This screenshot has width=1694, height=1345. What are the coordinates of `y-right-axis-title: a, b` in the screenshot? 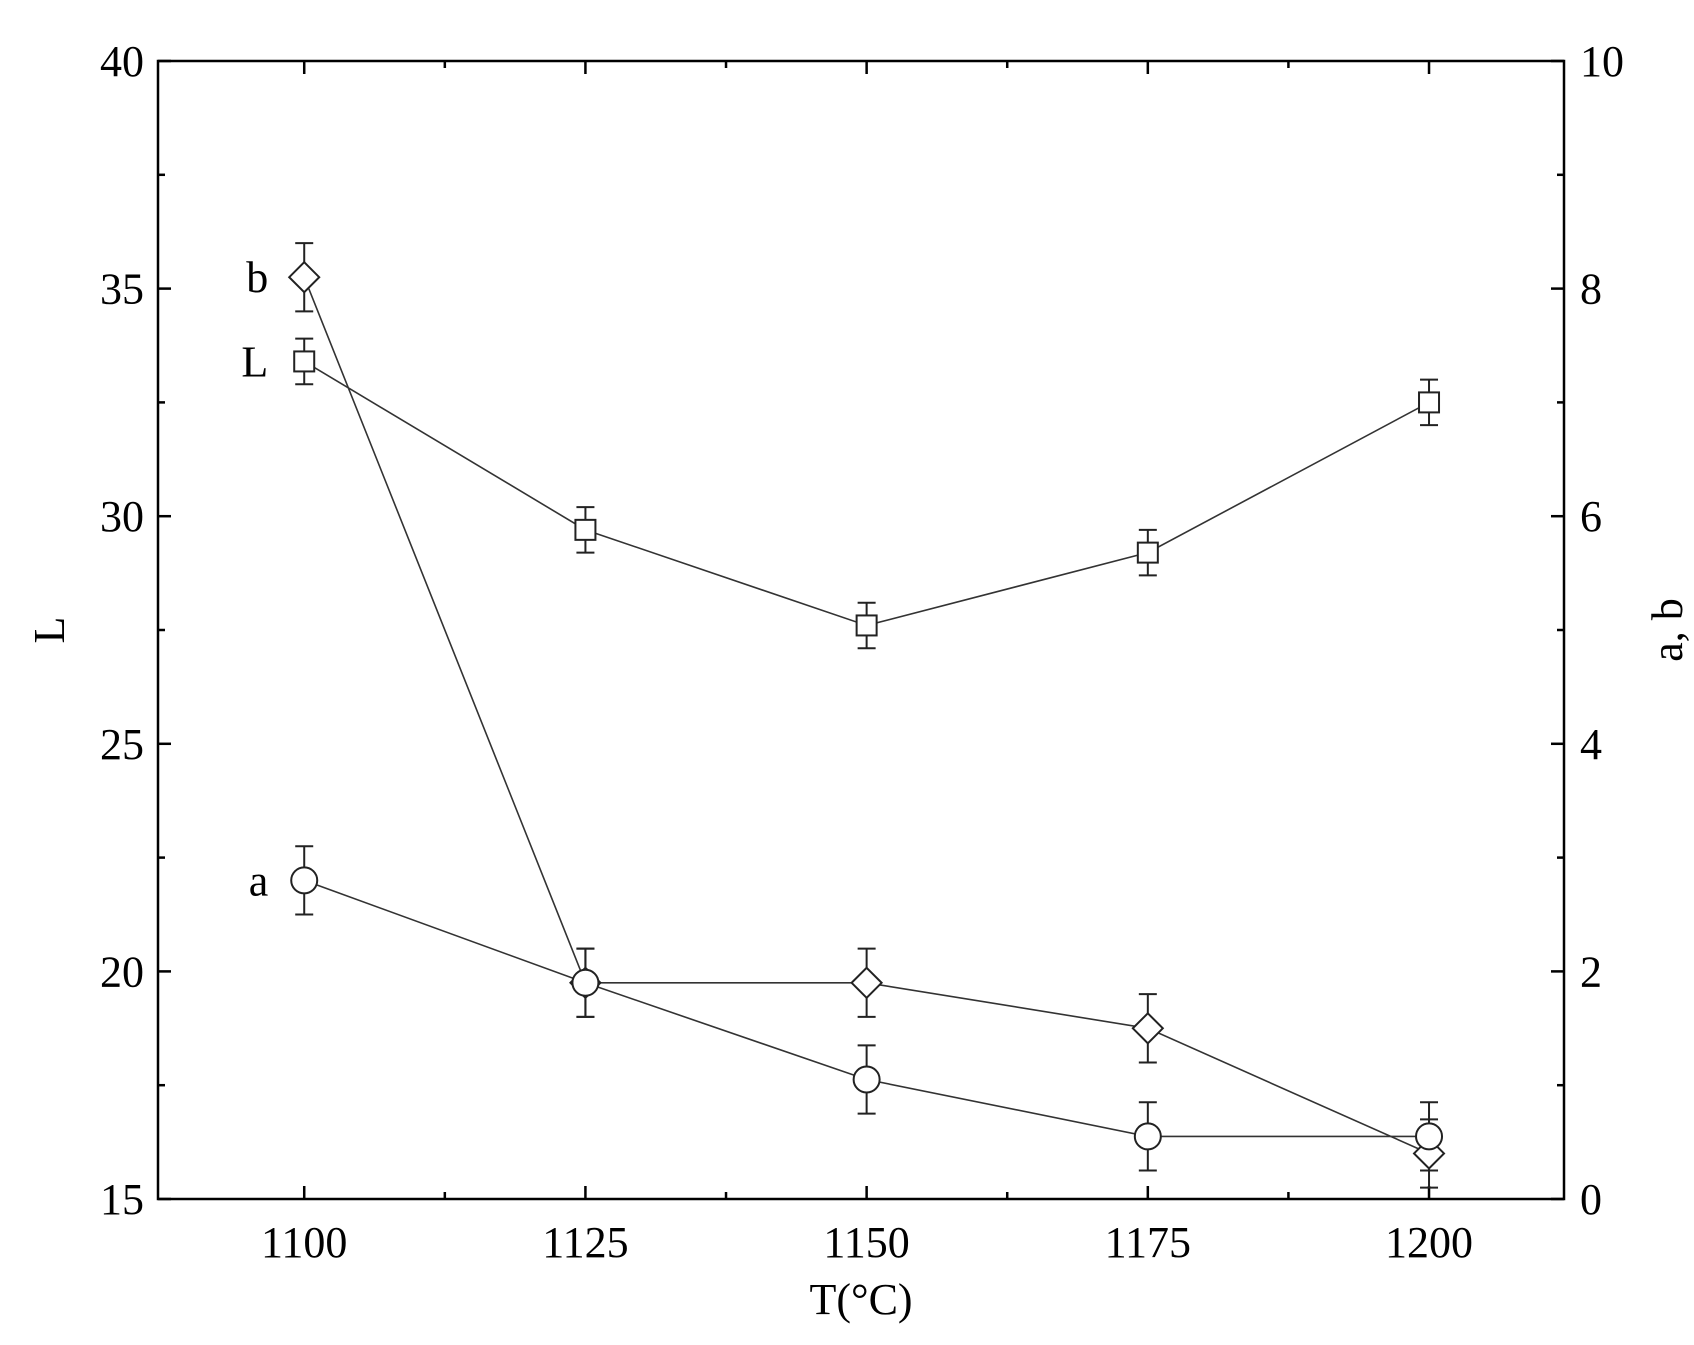 It's located at (1667, 630).